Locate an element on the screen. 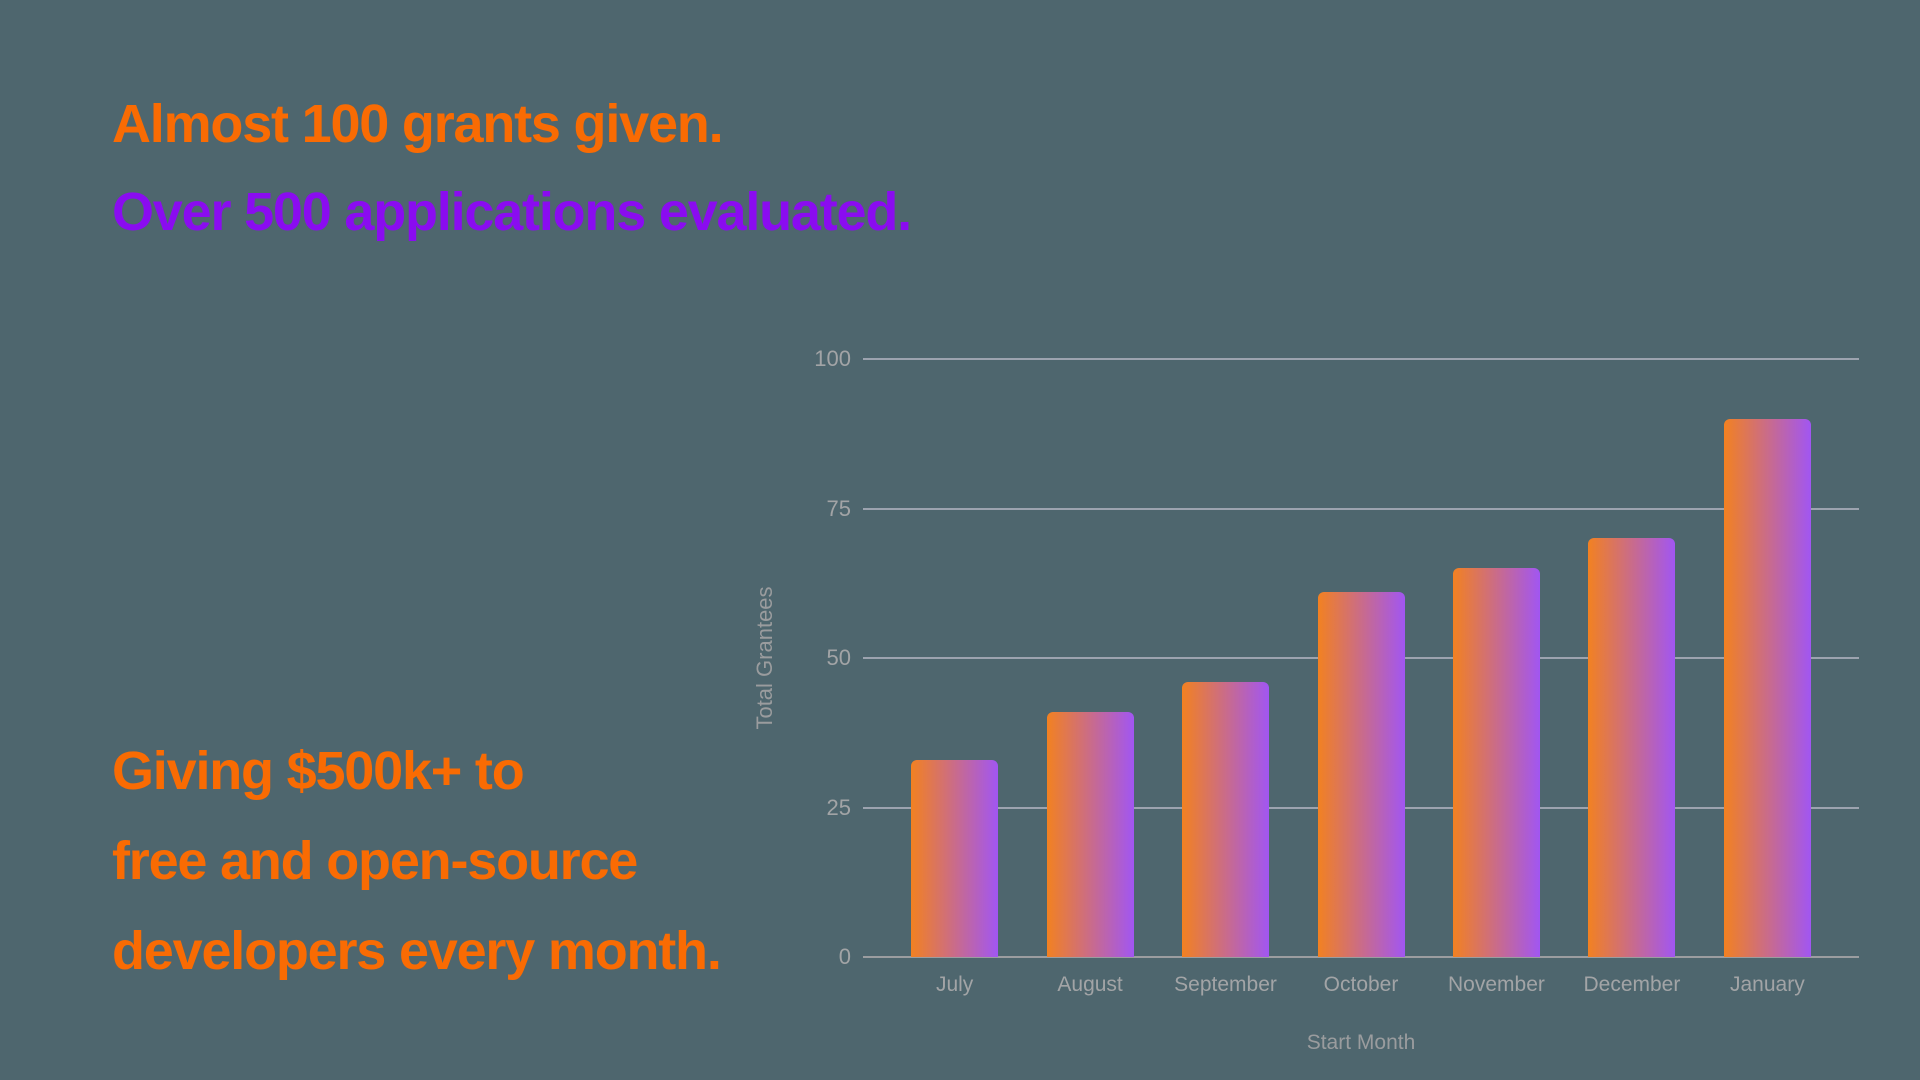  note-line-2: free and open-source is located at coordinates (375, 861).